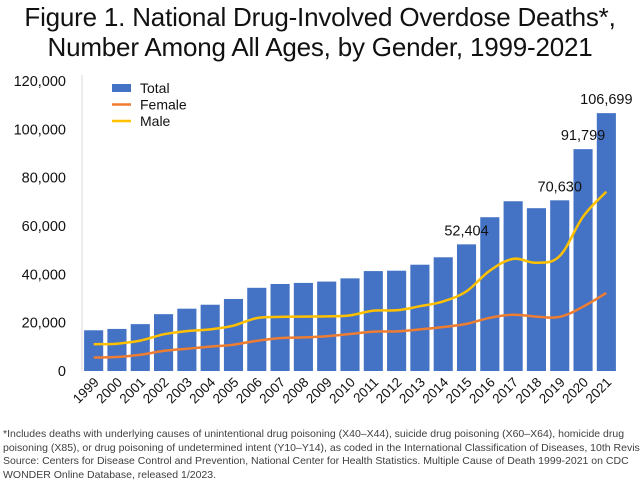 This screenshot has width=640, height=484. I want to click on legend-label-female: Female, so click(163, 105).